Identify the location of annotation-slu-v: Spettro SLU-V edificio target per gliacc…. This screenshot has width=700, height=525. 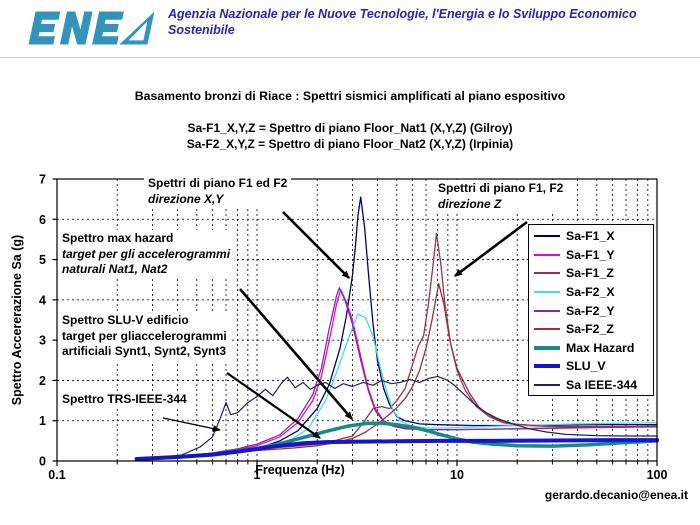
(144, 336).